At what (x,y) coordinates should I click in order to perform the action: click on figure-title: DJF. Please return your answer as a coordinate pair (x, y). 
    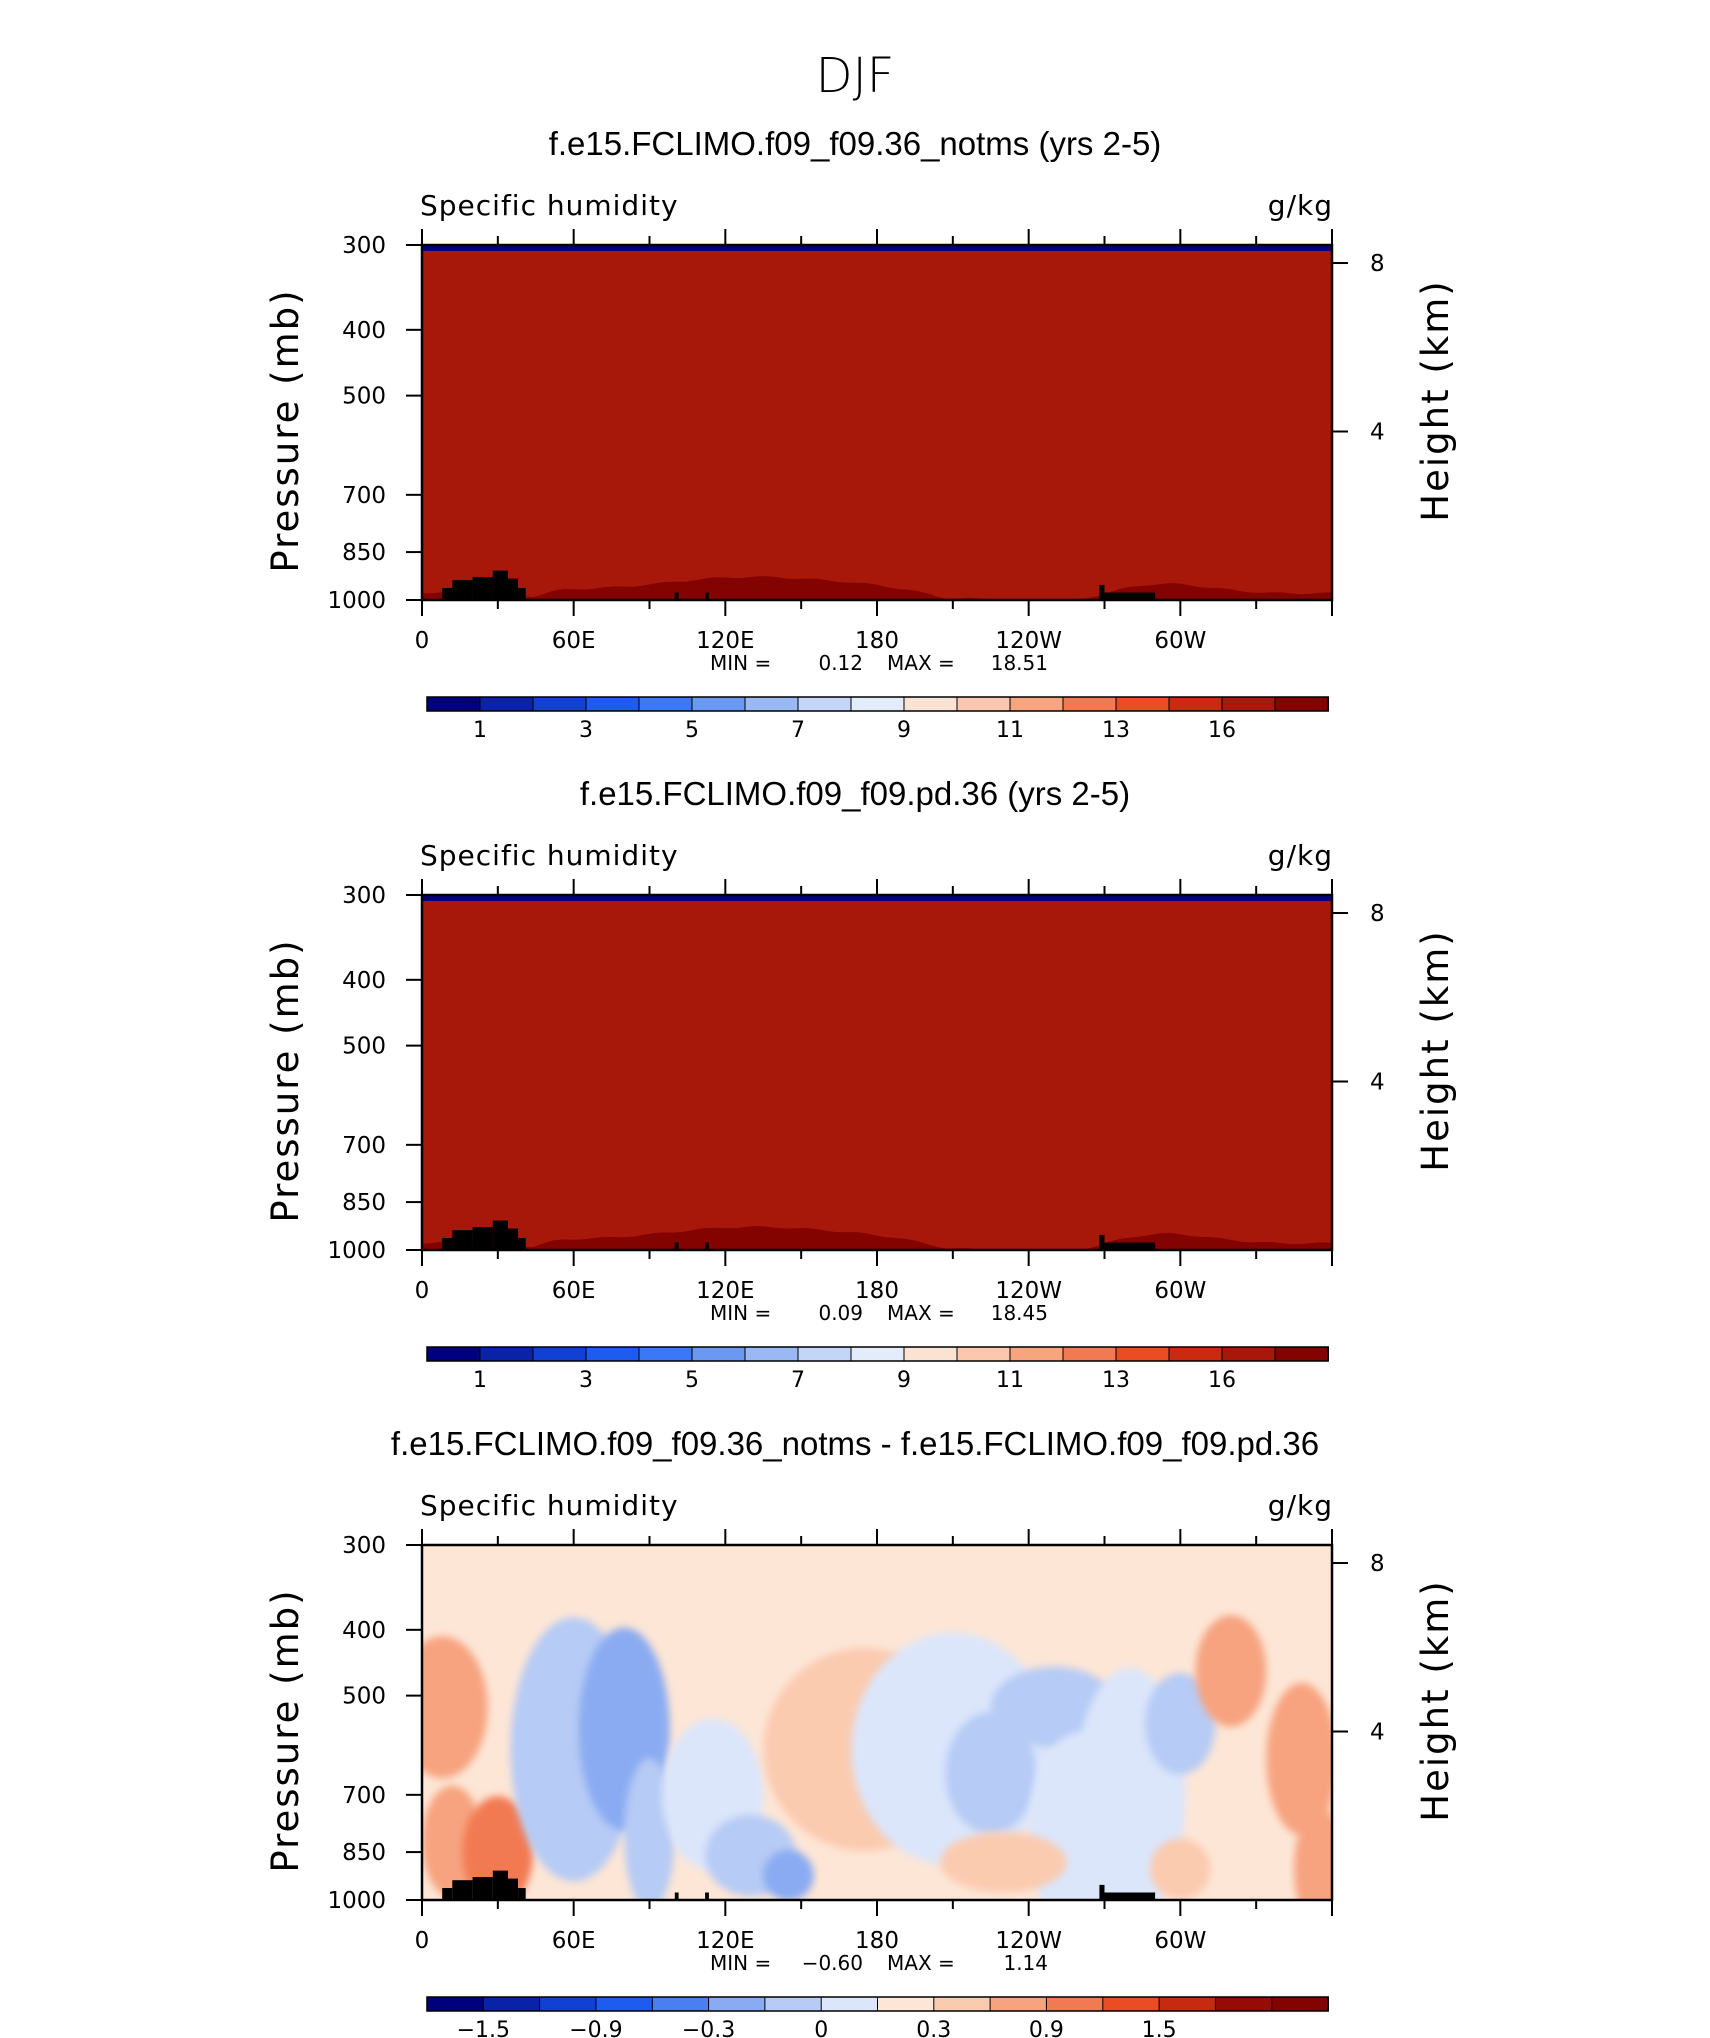
    Looking at the image, I should click on (855, 76).